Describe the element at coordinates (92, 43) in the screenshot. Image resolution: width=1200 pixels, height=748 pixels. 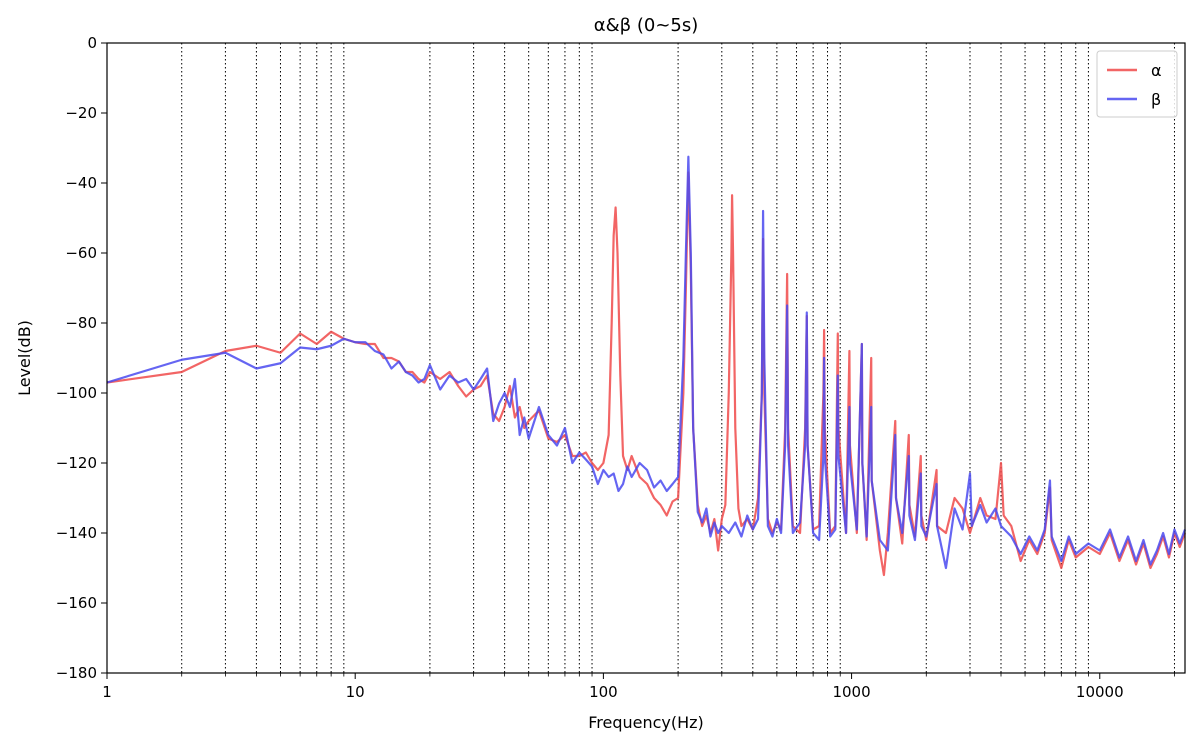
I see `y-tick-label: 0` at that location.